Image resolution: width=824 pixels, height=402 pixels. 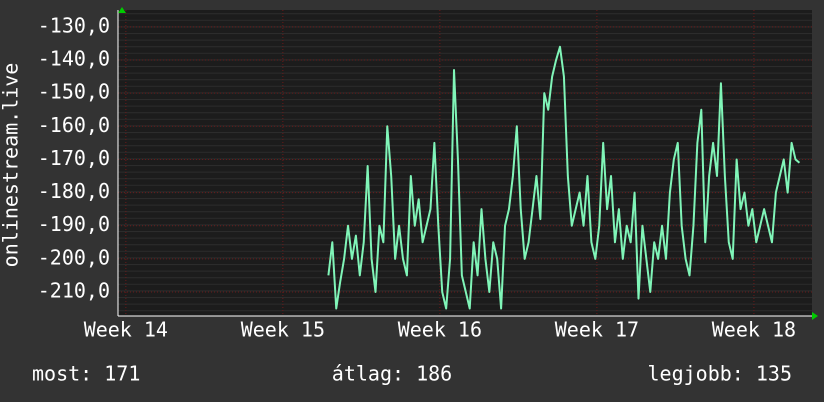 What do you see at coordinates (597, 330) in the screenshot?
I see `x-tick-label: Week 17` at bounding box center [597, 330].